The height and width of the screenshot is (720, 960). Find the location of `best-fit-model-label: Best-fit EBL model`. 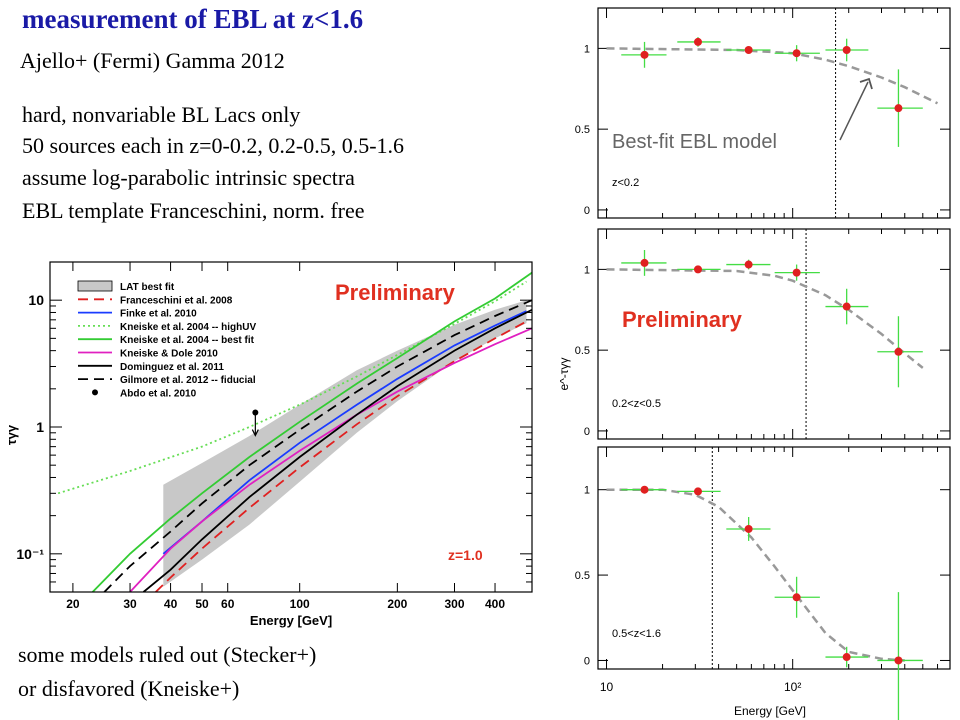

best-fit-model-label: Best-fit EBL model is located at coordinates (694, 142).